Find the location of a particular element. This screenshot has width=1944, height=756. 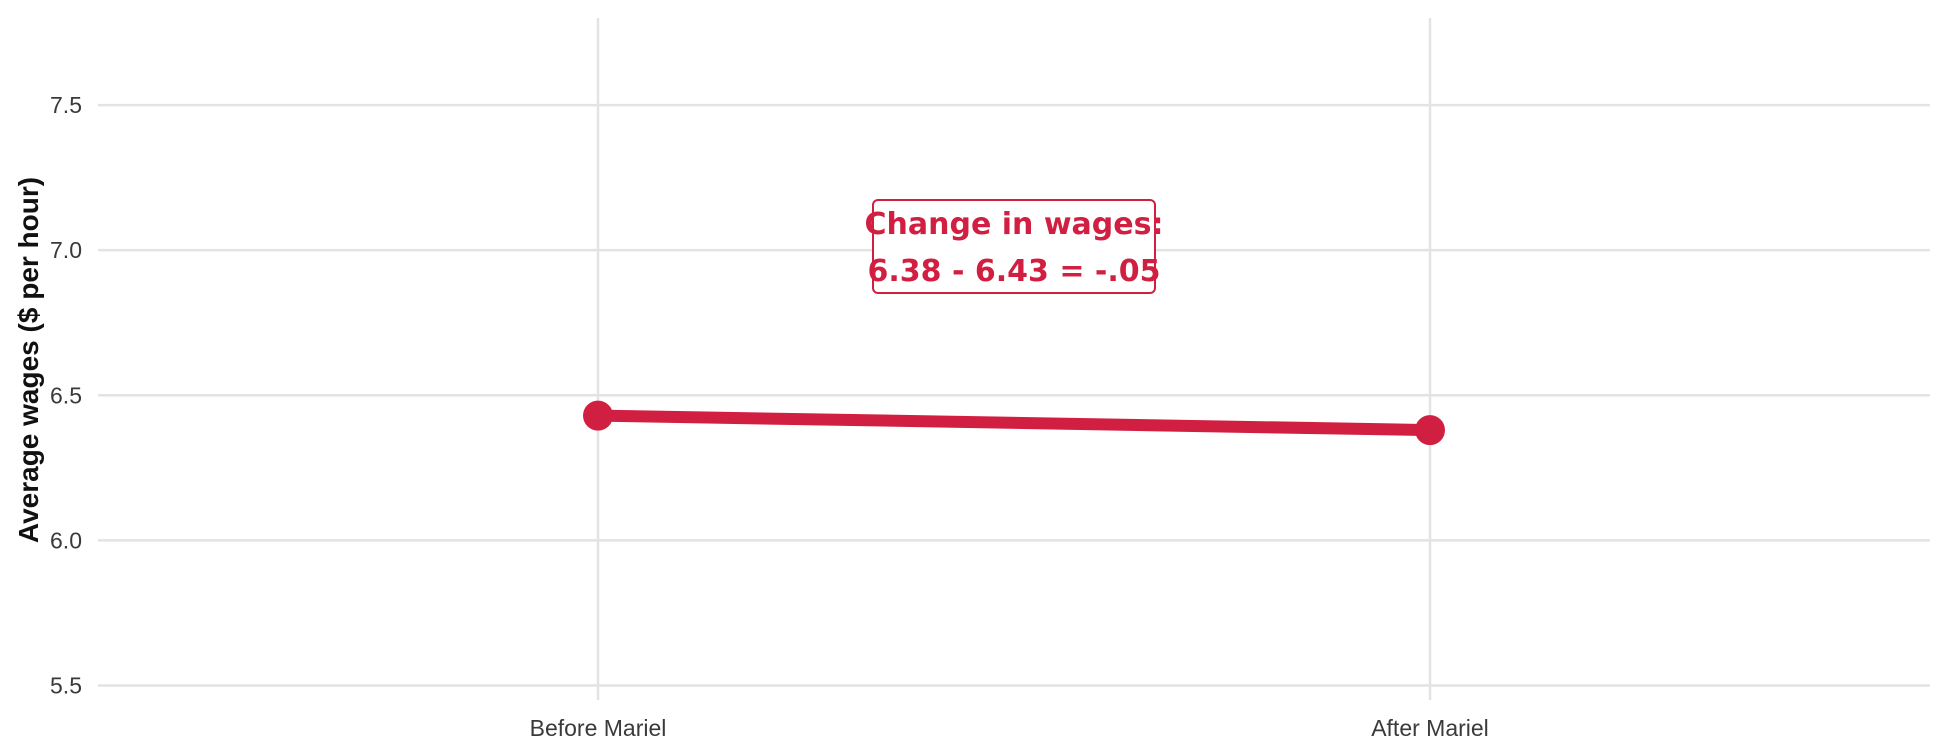

x-tick-label: Before Mariel is located at coordinates (598, 728).